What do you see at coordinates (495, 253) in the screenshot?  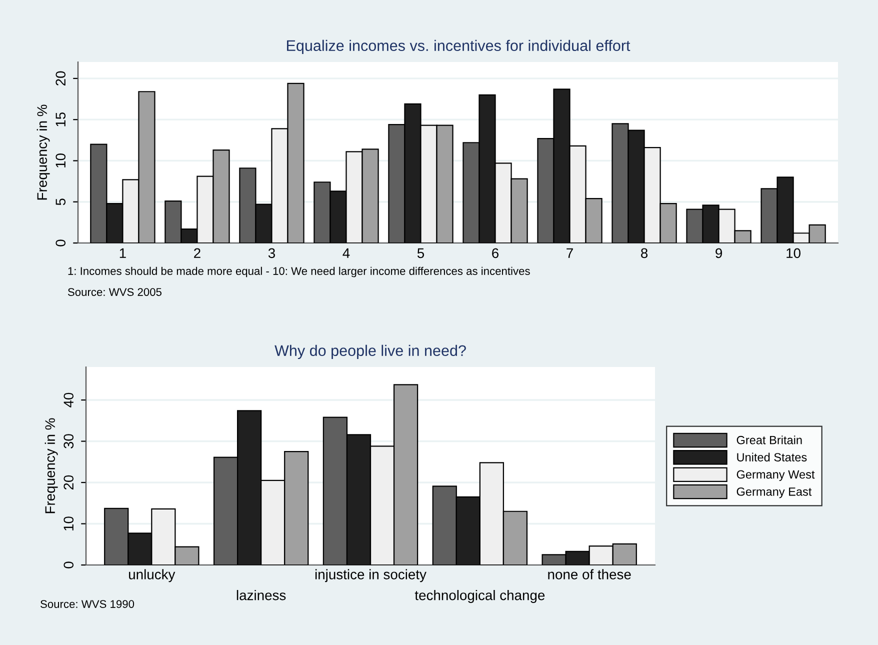 I see `x-tick-label: 6` at bounding box center [495, 253].